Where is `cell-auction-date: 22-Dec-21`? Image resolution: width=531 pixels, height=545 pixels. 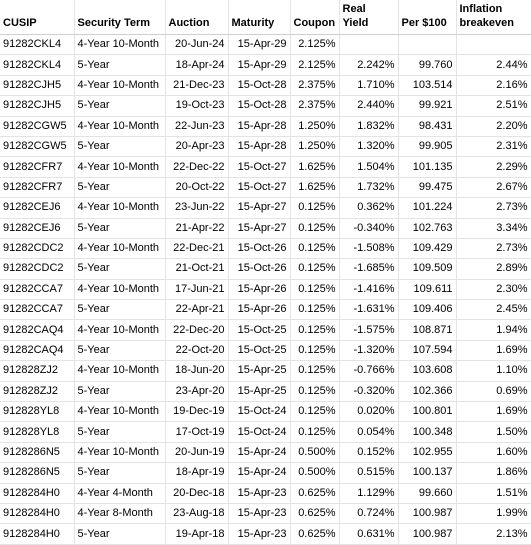
cell-auction-date: 22-Dec-21 is located at coordinates (197, 249).